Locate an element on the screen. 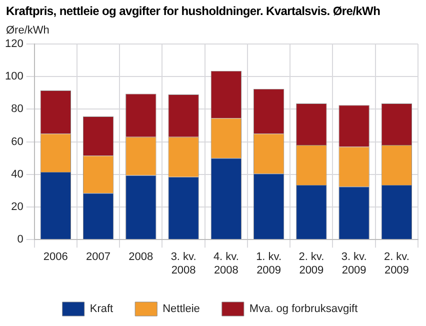 Image resolution: width=426 pixels, height=326 pixels. legend-label: Mva. og forbruksavgift is located at coordinates (303, 309).